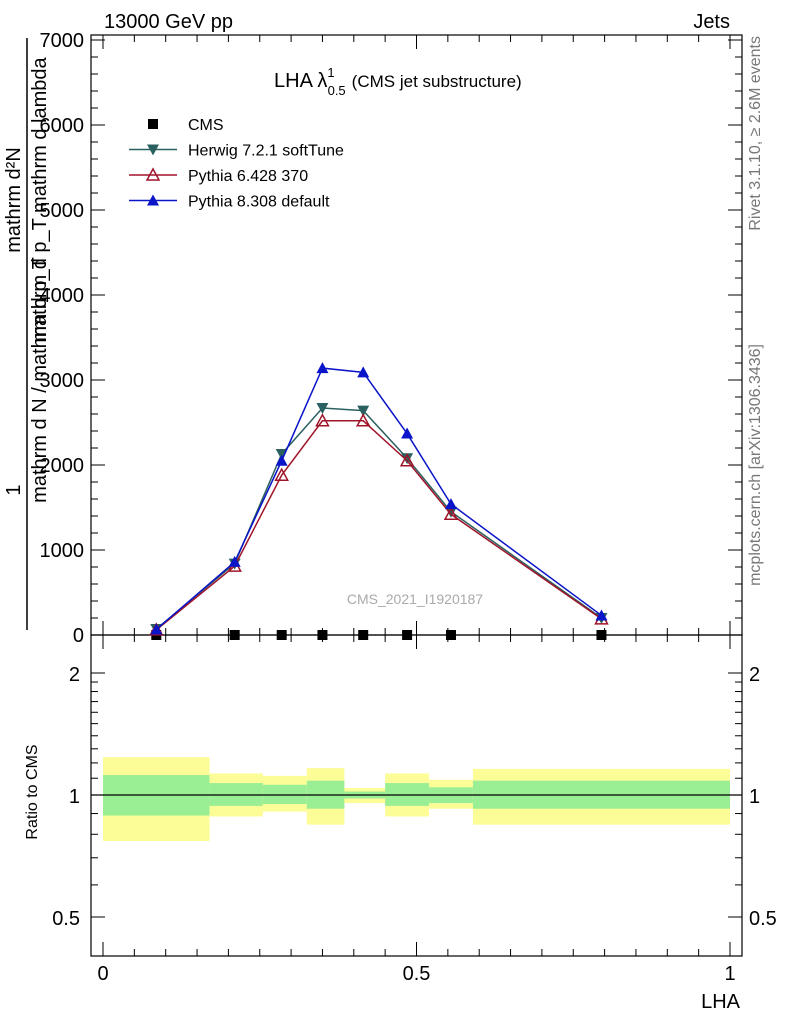 This screenshot has height=1024, width=786. I want to click on ratio-ylabel: Ratio to CMS, so click(32, 791).